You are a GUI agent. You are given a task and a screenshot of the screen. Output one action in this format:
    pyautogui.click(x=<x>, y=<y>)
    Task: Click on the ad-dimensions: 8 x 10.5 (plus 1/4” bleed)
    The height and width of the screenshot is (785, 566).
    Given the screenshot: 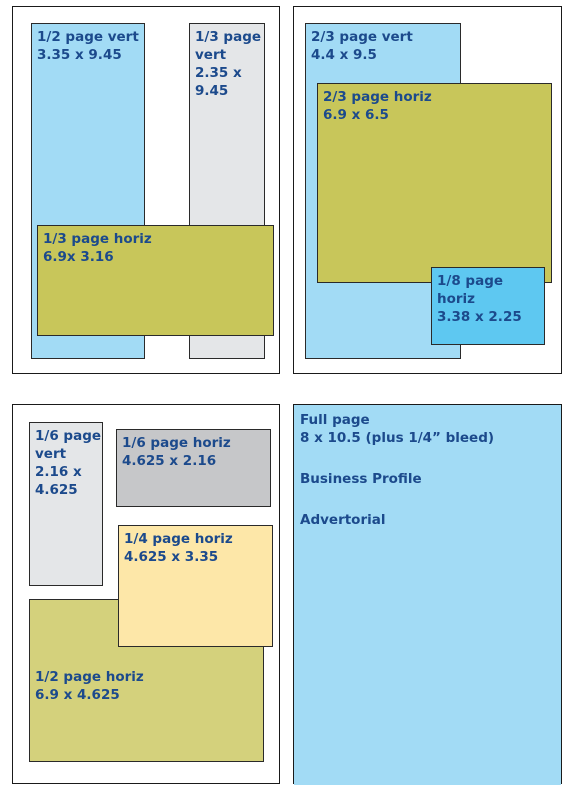 What is the action you would take?
    pyautogui.click(x=397, y=438)
    